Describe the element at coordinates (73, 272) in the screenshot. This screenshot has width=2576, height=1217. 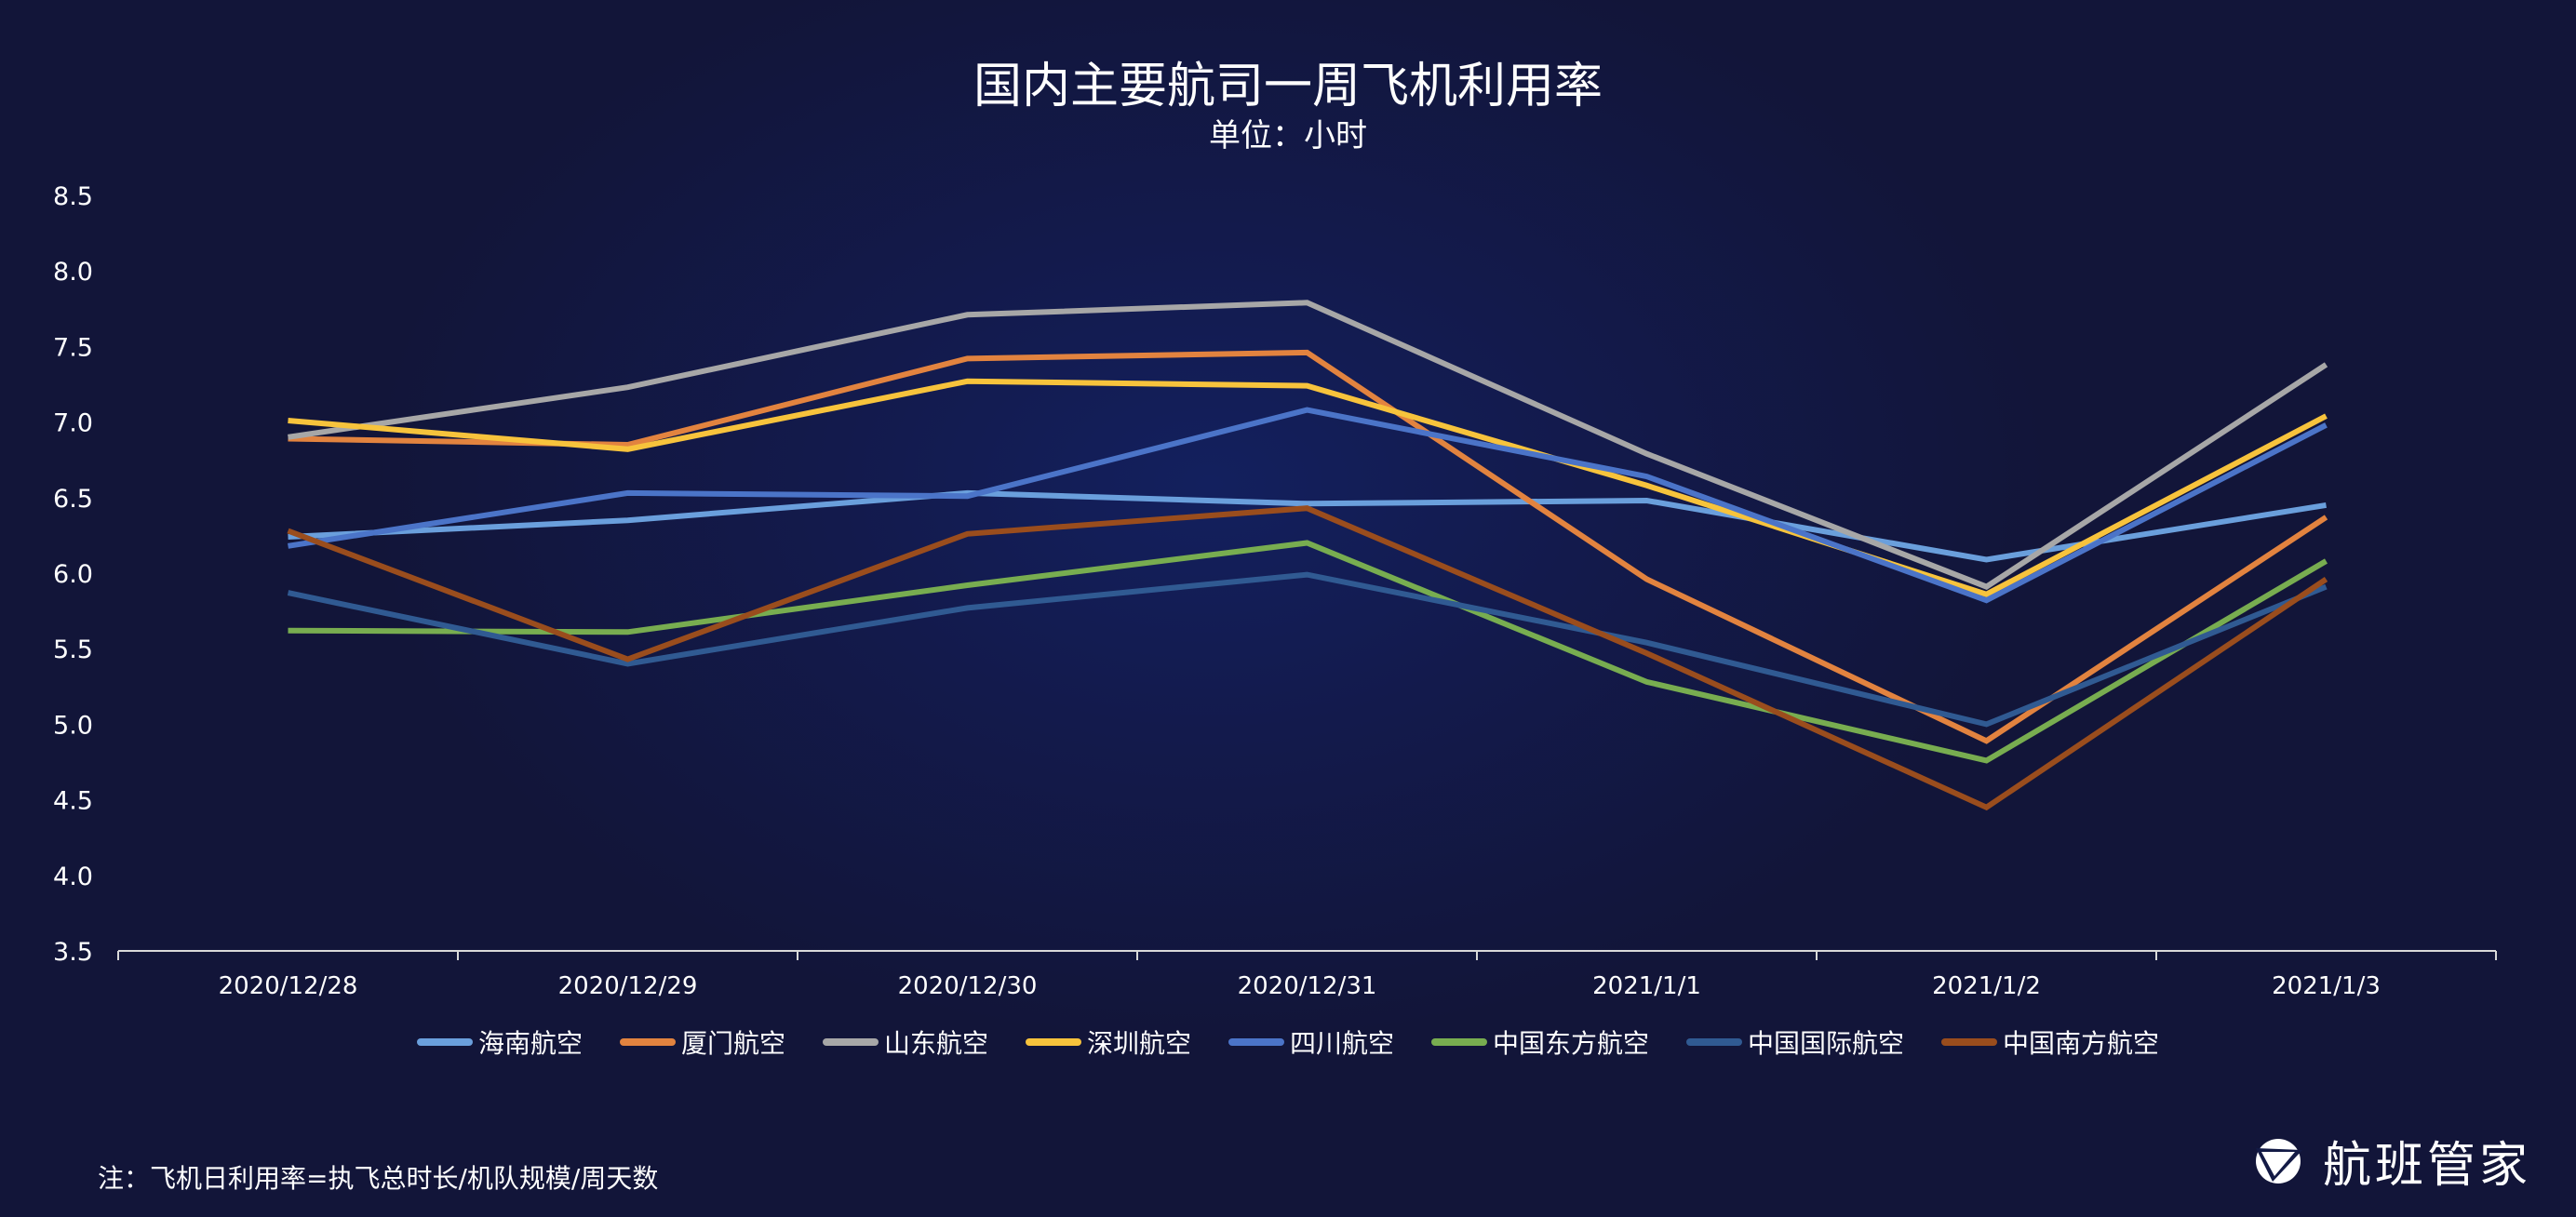
I see `y-tick-label: 8.0` at that location.